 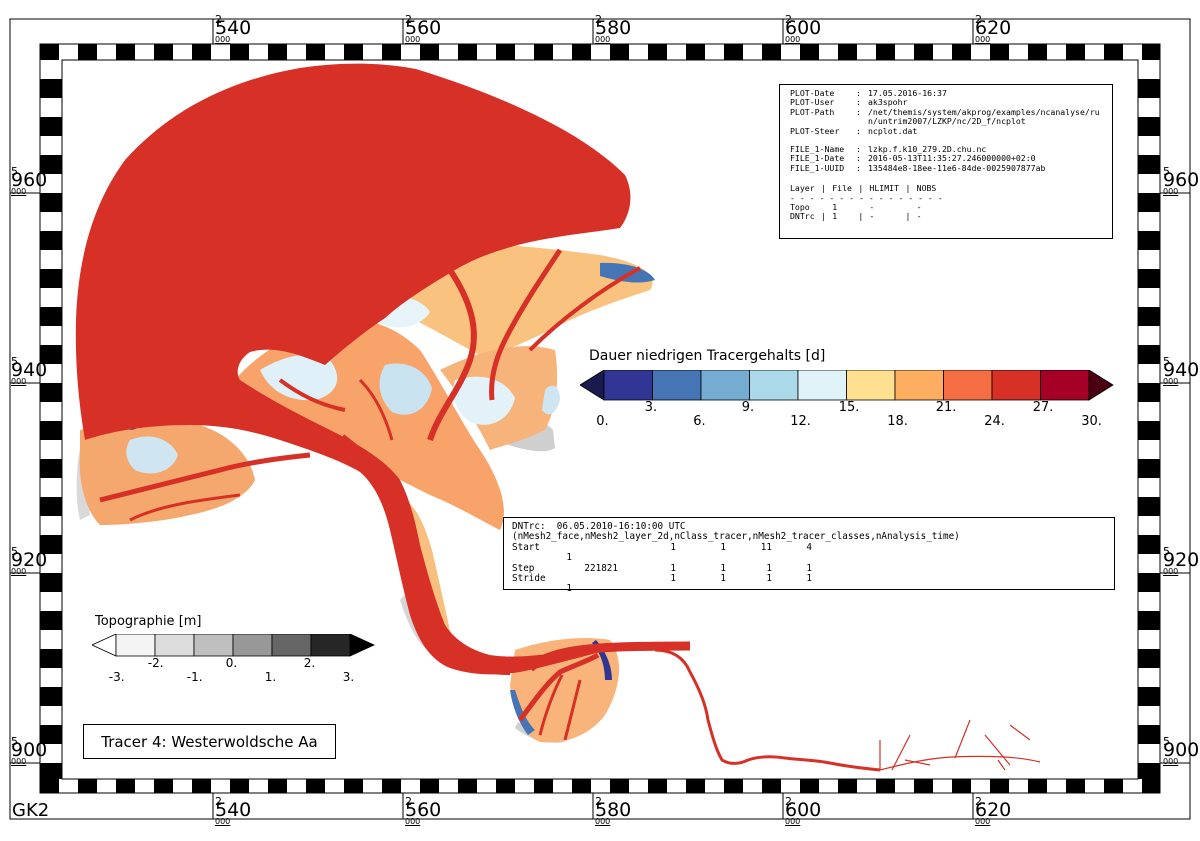 I want to click on tick-value: 600, so click(x=803, y=810).